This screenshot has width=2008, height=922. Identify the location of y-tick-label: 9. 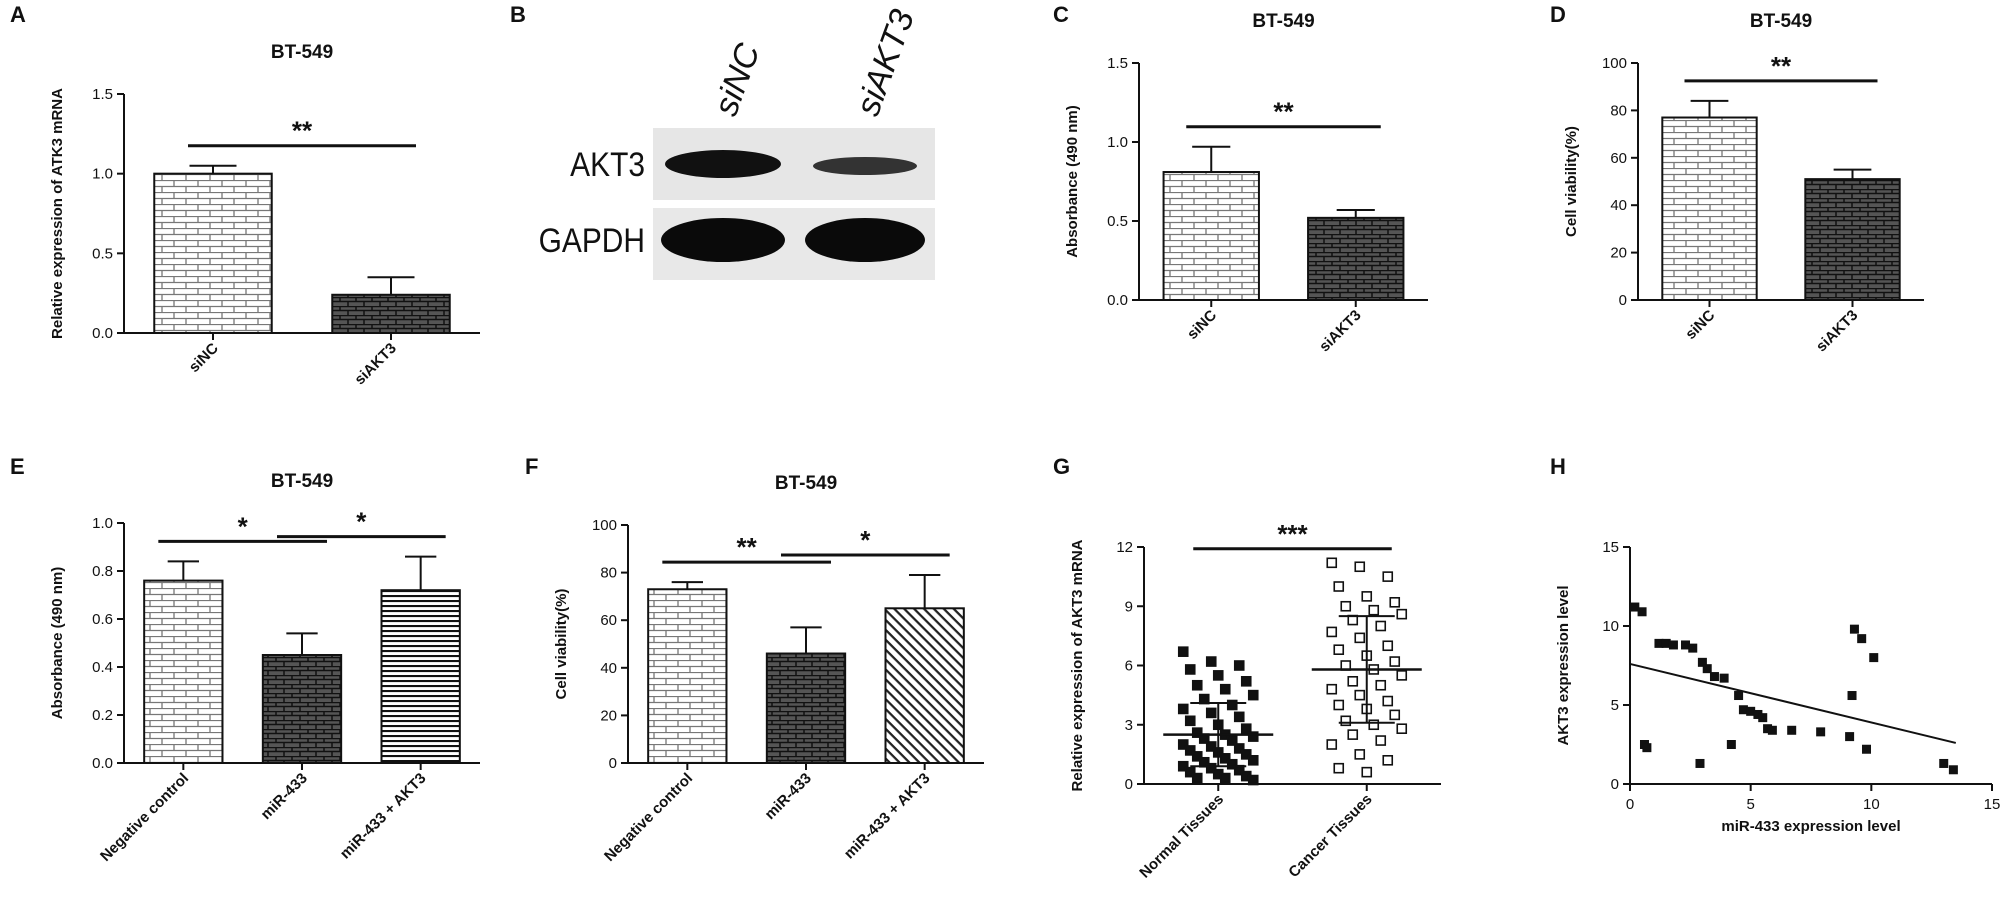
(1129, 606).